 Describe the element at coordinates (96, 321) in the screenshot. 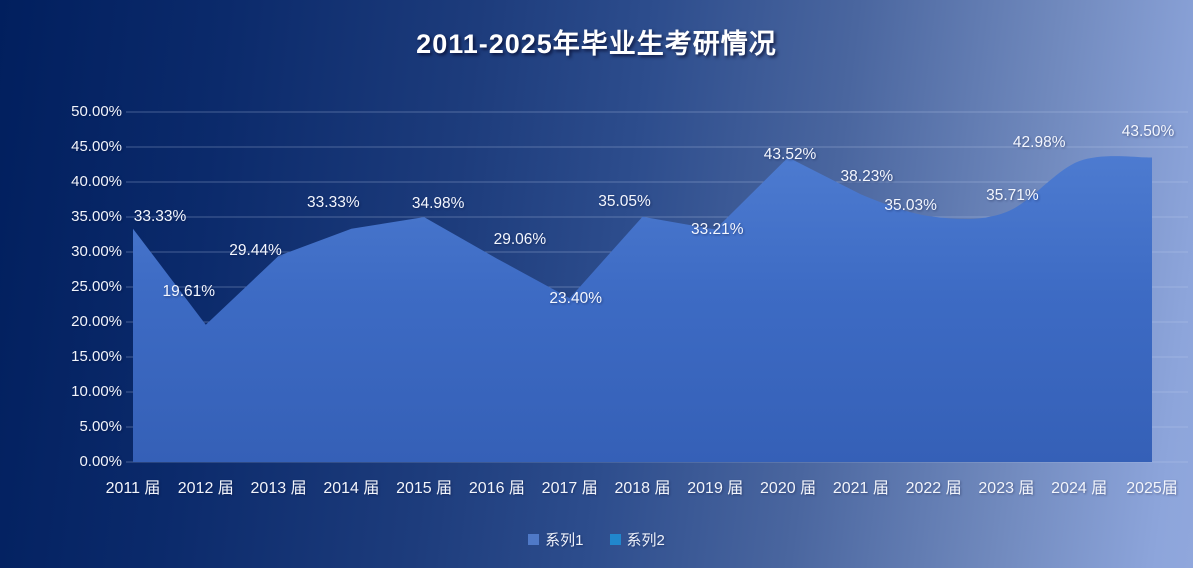

I see `y-tick-label: 20.00%` at that location.